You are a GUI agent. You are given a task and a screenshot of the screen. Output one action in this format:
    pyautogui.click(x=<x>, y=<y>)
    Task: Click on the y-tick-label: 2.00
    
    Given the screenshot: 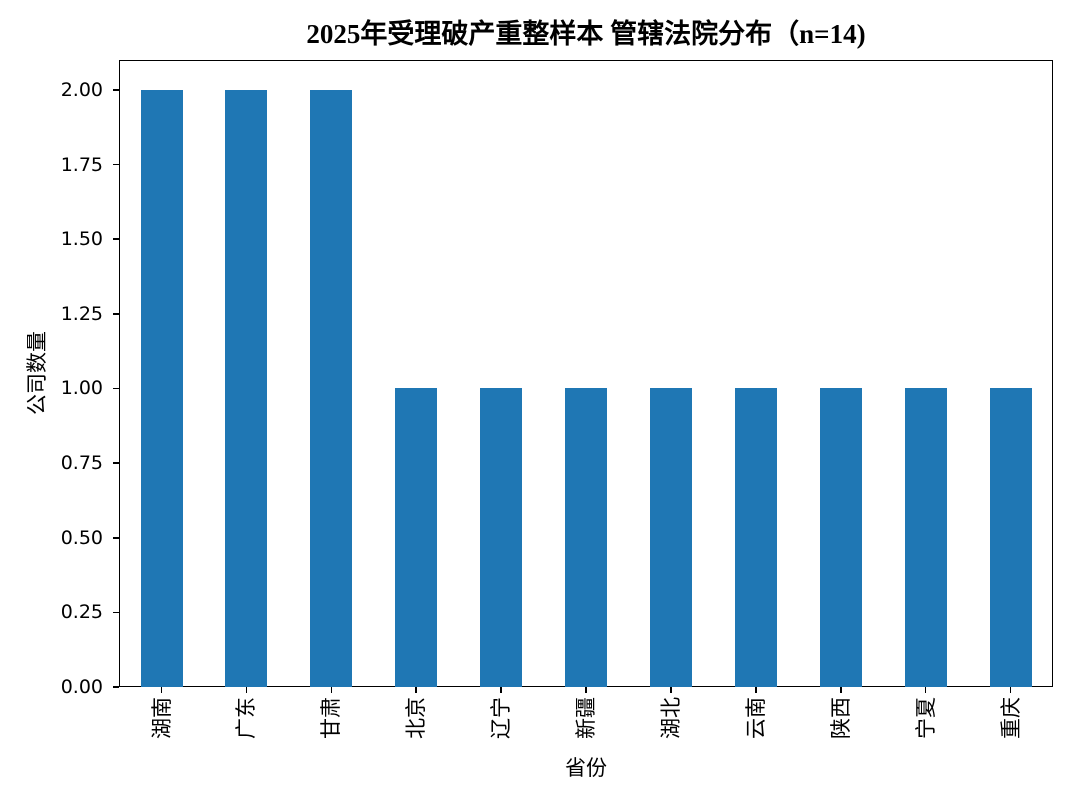 What is the action you would take?
    pyautogui.click(x=81, y=89)
    